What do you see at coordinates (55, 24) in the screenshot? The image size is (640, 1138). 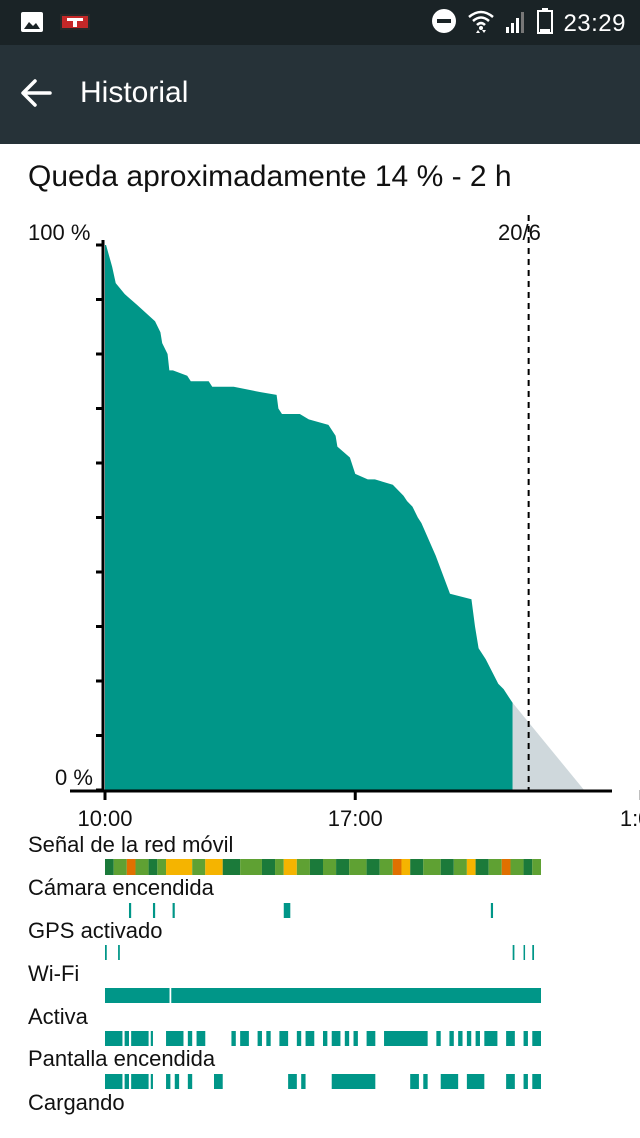 I see `status-bar-notifications` at bounding box center [55, 24].